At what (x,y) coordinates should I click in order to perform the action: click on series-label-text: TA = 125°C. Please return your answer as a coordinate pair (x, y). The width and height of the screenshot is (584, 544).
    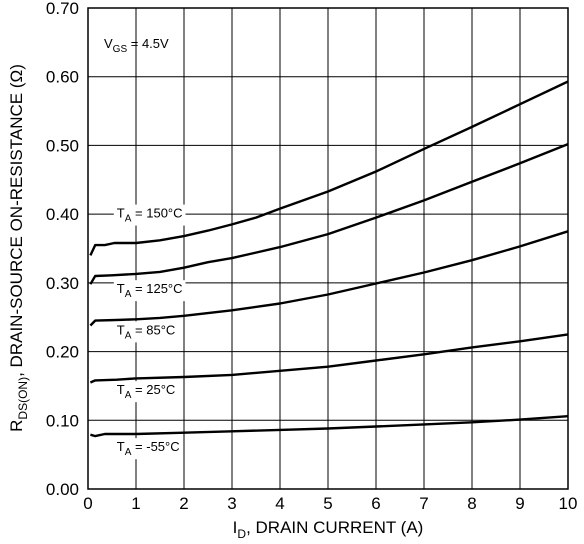
    Looking at the image, I should click on (150, 290).